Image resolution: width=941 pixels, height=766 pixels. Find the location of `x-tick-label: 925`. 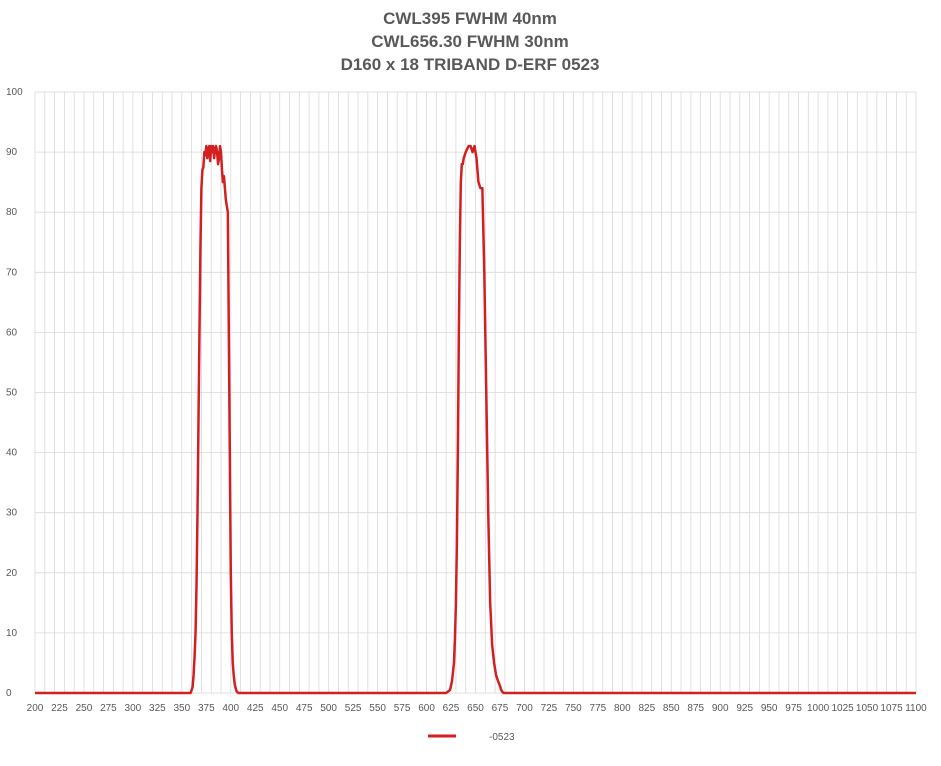

x-tick-label: 925 is located at coordinates (744, 708).